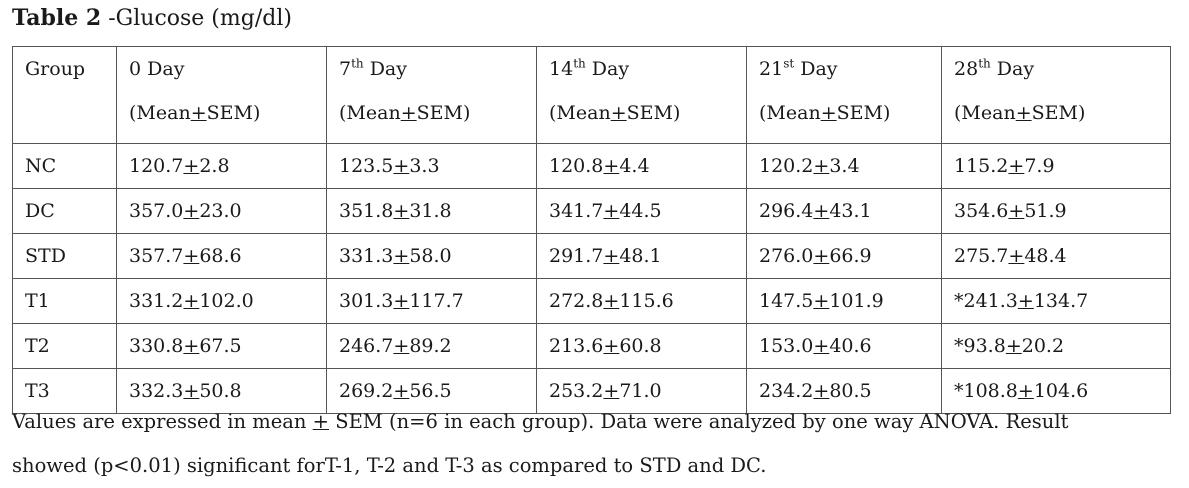 Image resolution: width=1189 pixels, height=488 pixels. Describe the element at coordinates (221, 391) in the screenshot. I see `value-cell: 332.3+50.8` at that location.